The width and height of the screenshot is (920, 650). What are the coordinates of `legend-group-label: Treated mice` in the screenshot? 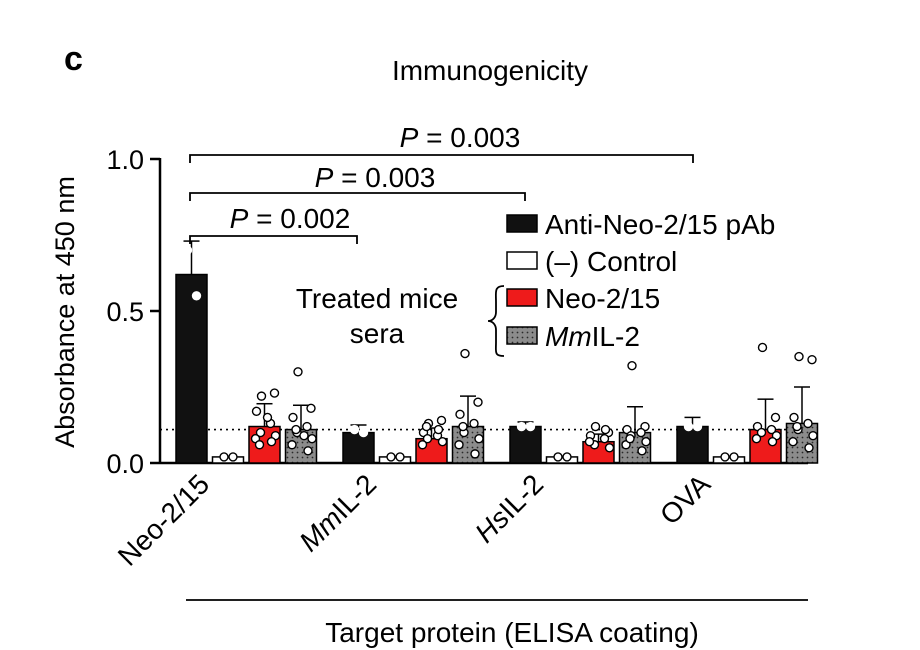 It's located at (377, 298).